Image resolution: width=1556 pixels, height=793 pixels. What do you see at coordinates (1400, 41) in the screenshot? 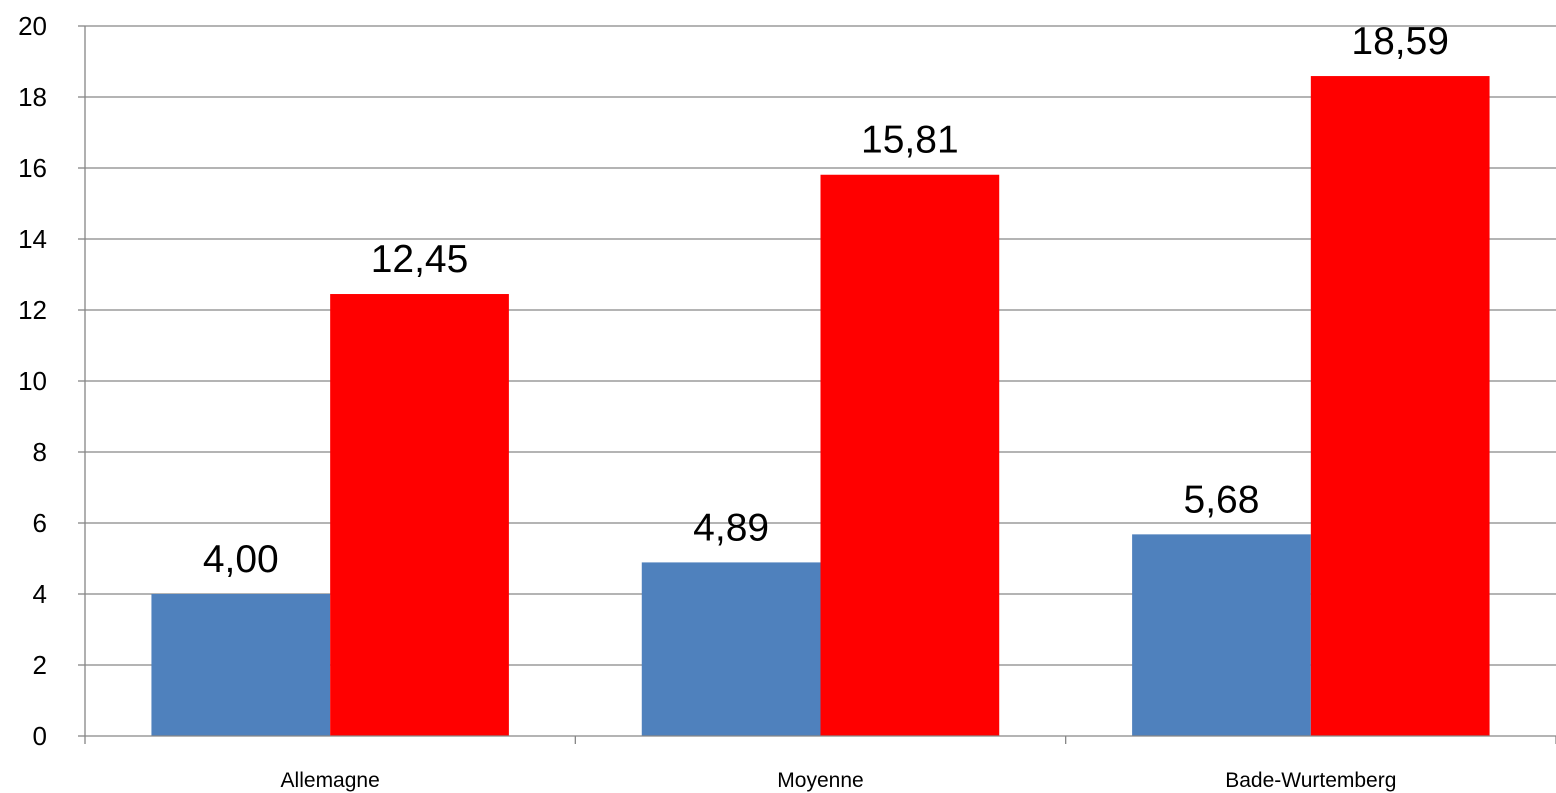
I see `data-label: 18,59` at bounding box center [1400, 41].